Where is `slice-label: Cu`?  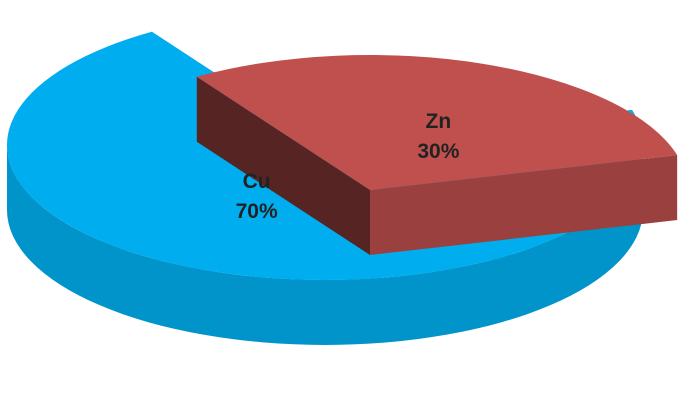 slice-label: Cu is located at coordinates (257, 181).